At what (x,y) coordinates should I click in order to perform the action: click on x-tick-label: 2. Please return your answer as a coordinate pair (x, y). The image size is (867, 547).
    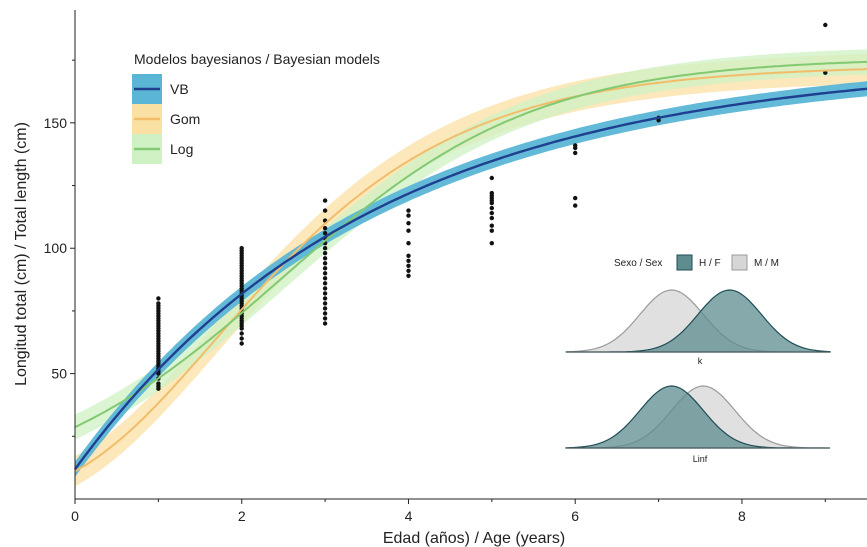
    Looking at the image, I should click on (242, 516).